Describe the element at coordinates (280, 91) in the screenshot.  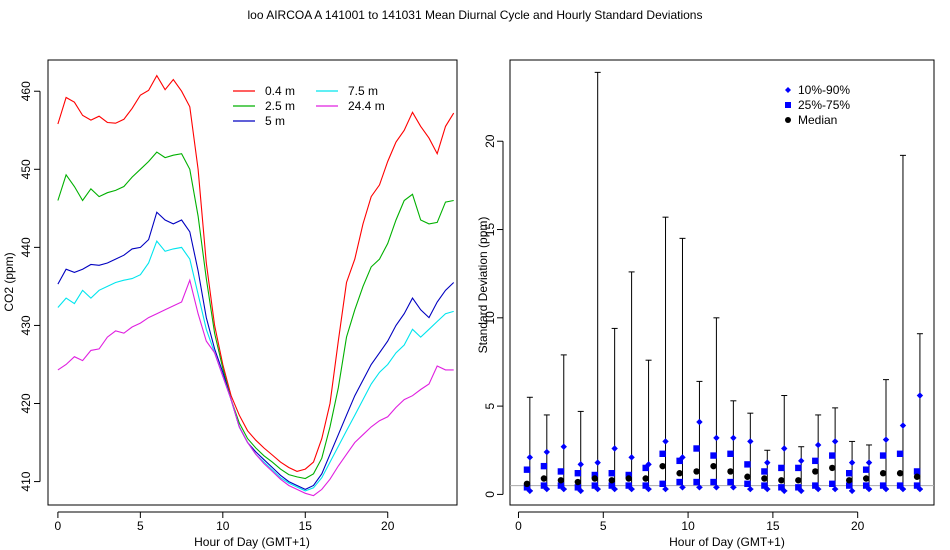
I see `legend-label: 0.4 m` at that location.